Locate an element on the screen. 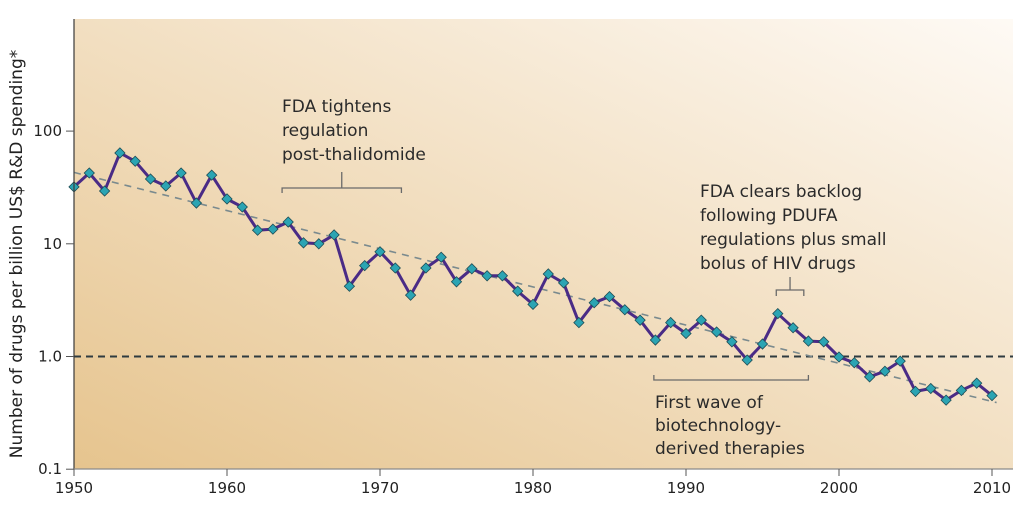 This screenshot has width=1024, height=531. x-tick-label: 2000 is located at coordinates (839, 488).